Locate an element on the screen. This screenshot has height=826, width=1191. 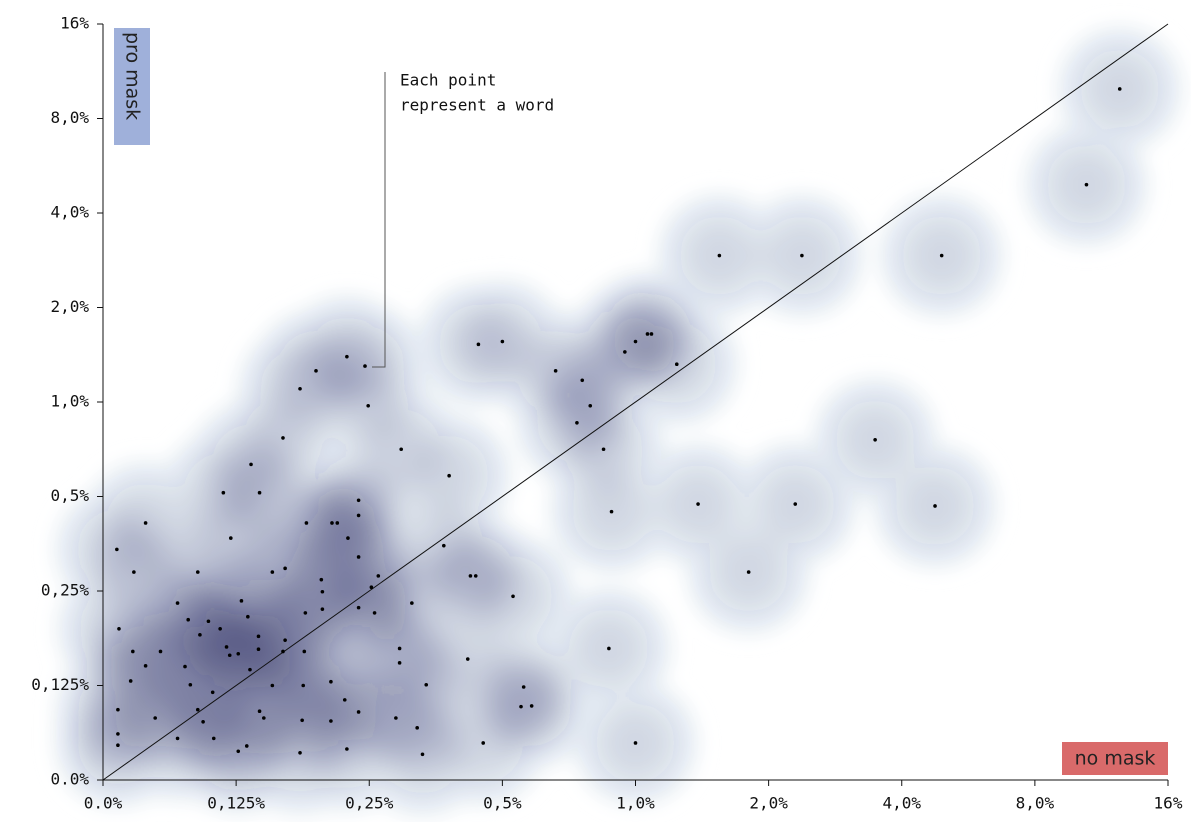
x-tick-label: 0,125% is located at coordinates (236, 803).